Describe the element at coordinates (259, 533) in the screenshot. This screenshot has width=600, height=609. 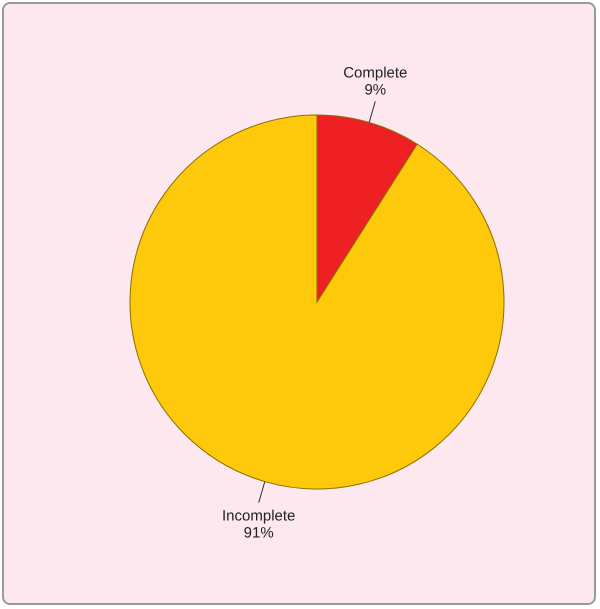
I see `data-label: 91%` at that location.